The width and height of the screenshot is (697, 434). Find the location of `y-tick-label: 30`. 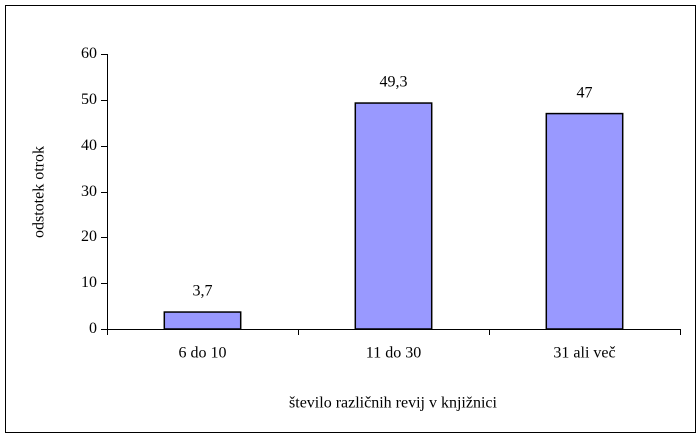

y-tick-label: 30 is located at coordinates (89, 191).